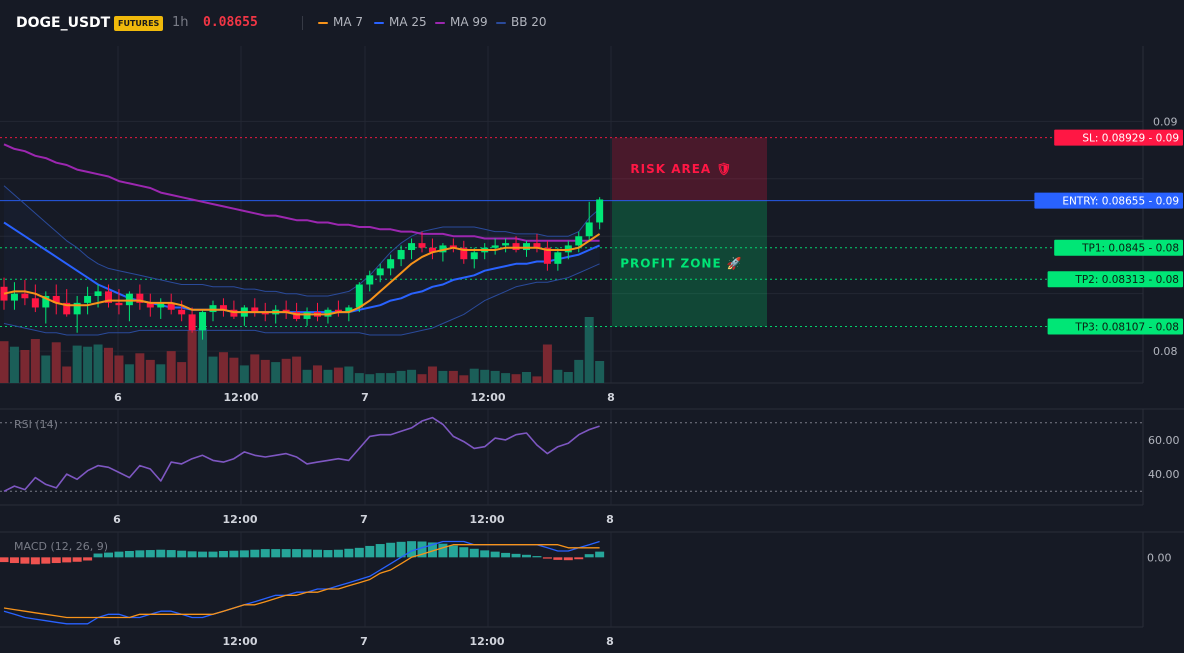  Describe the element at coordinates (681, 264) in the screenshot. I see `profit-zone-label: PROFIT ZONE 🚀` at that location.